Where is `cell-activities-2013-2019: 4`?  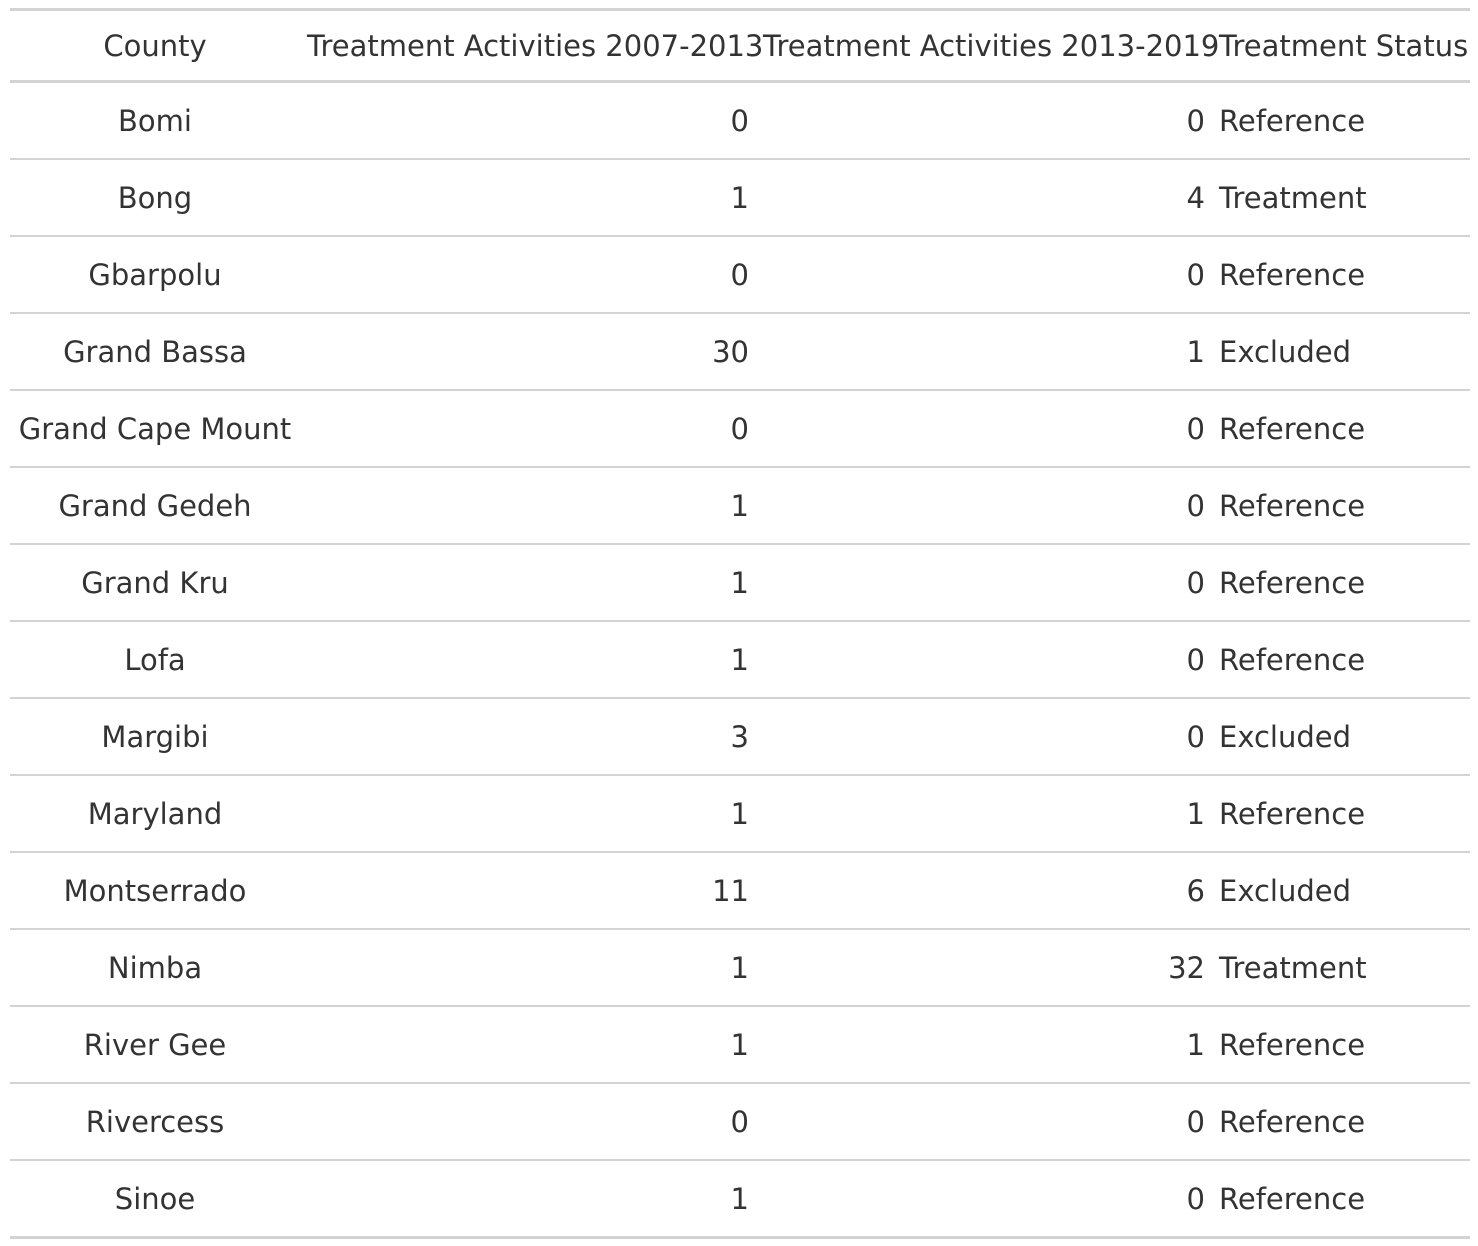 cell-activities-2013-2019: 4 is located at coordinates (984, 198).